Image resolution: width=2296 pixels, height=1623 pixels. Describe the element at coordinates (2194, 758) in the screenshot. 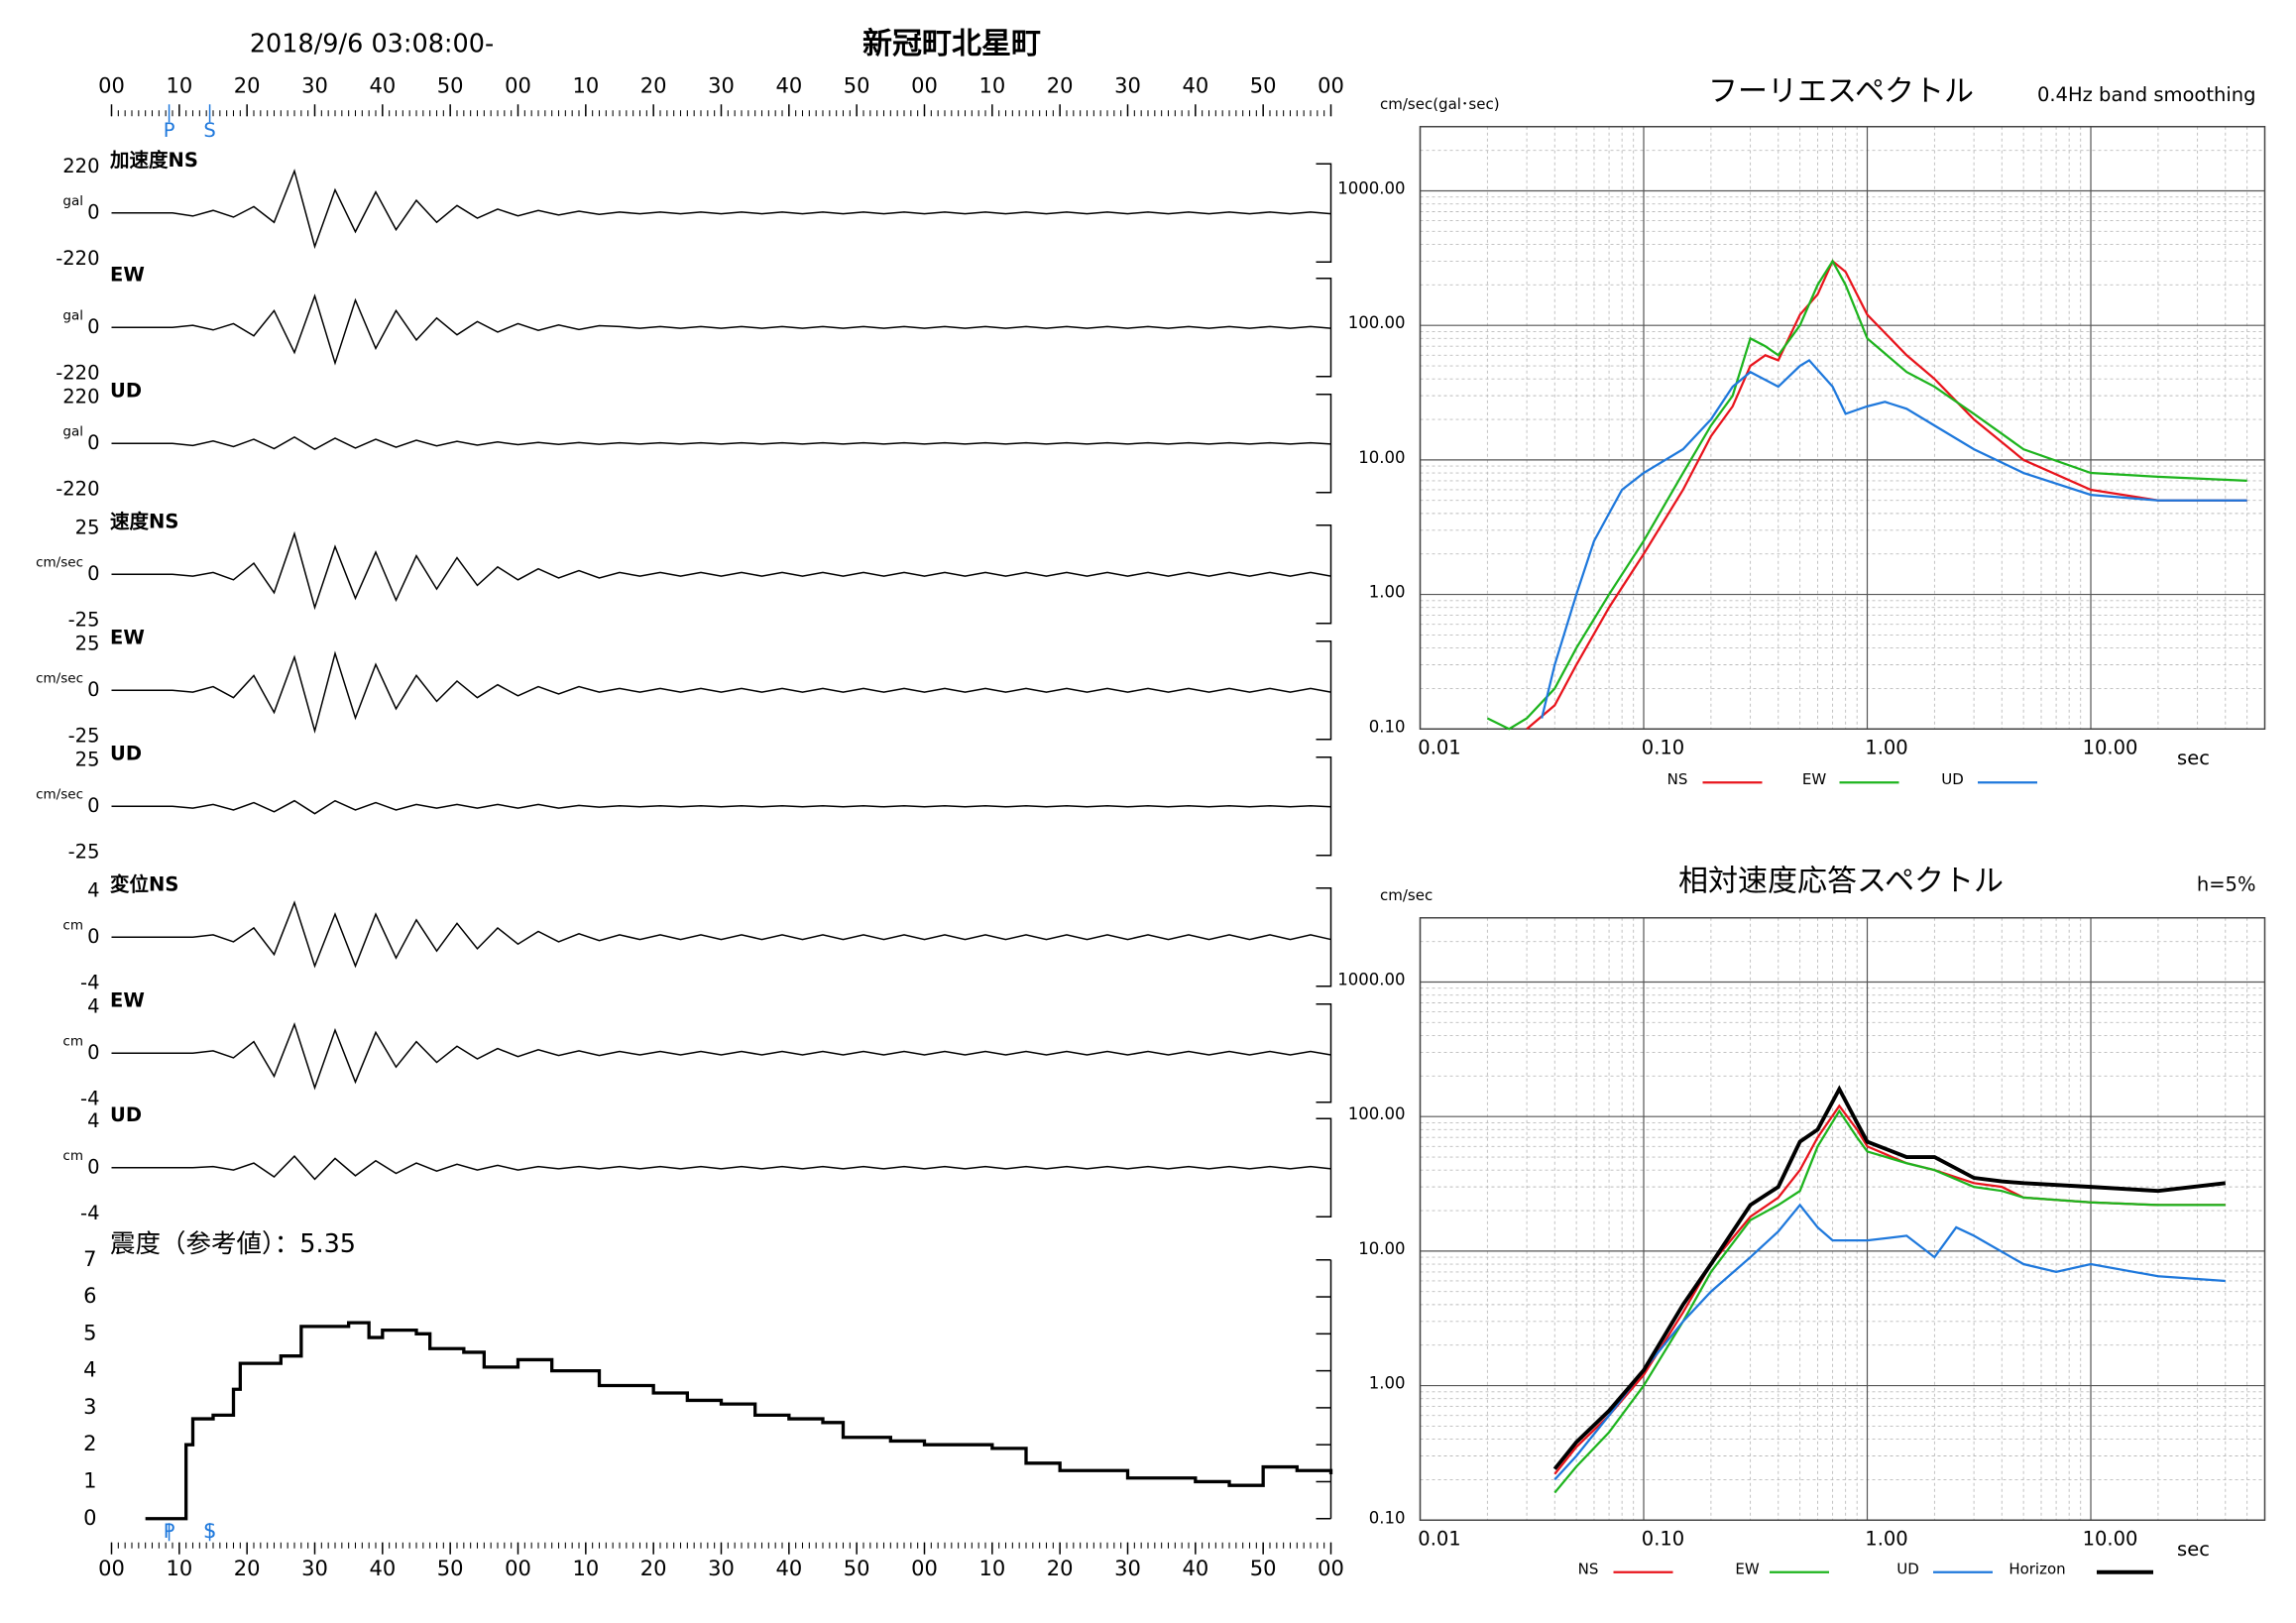

I see `x-axis-label: sec` at that location.